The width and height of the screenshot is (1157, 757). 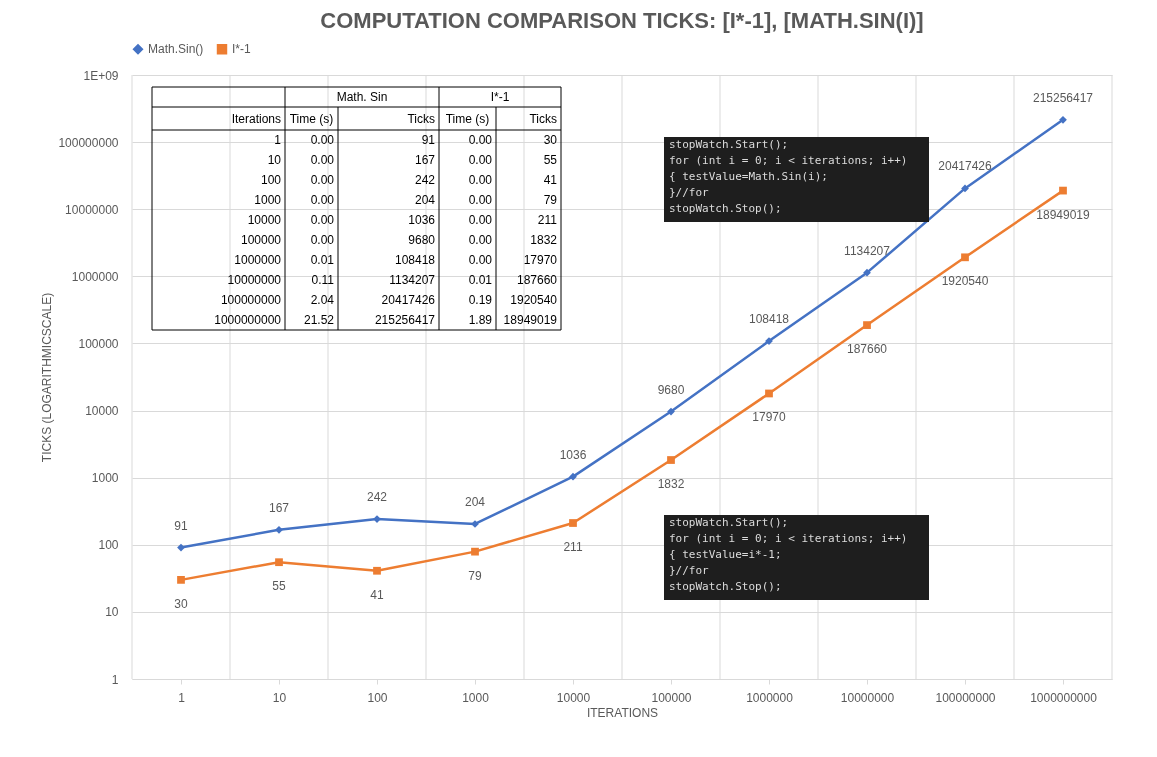 I want to click on annotation: 79, so click(x=550, y=200).